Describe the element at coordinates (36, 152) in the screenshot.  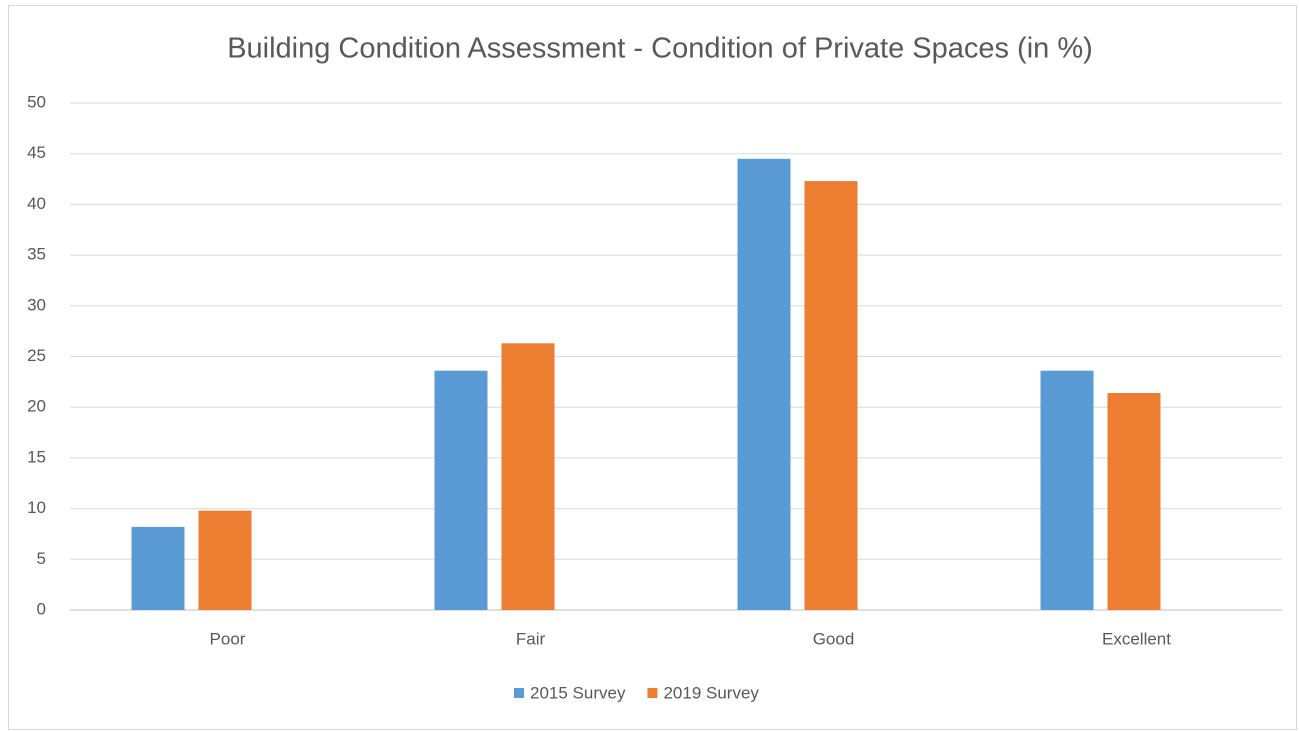
I see `y-tick-label: 45` at that location.